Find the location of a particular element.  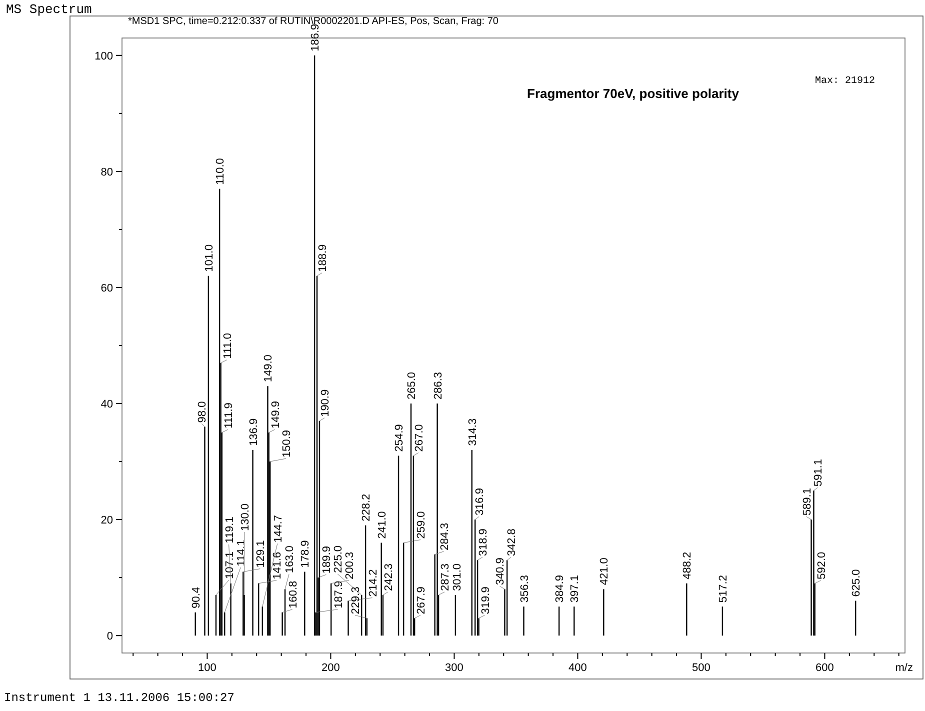

annotation: 592.0 is located at coordinates (822, 566).